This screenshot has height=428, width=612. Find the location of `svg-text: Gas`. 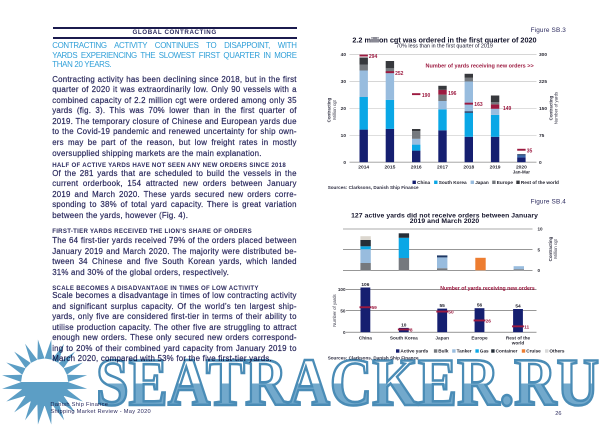

svg-text: Gas is located at coordinates (484, 351).